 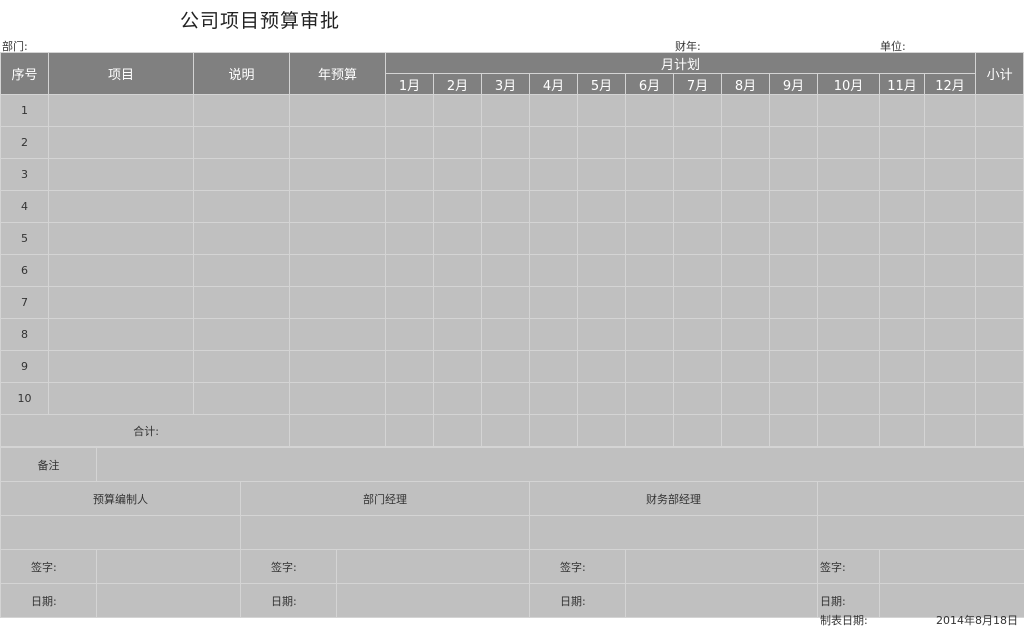 What do you see at coordinates (673, 532) in the screenshot?
I see `finance-manager-field` at bounding box center [673, 532].